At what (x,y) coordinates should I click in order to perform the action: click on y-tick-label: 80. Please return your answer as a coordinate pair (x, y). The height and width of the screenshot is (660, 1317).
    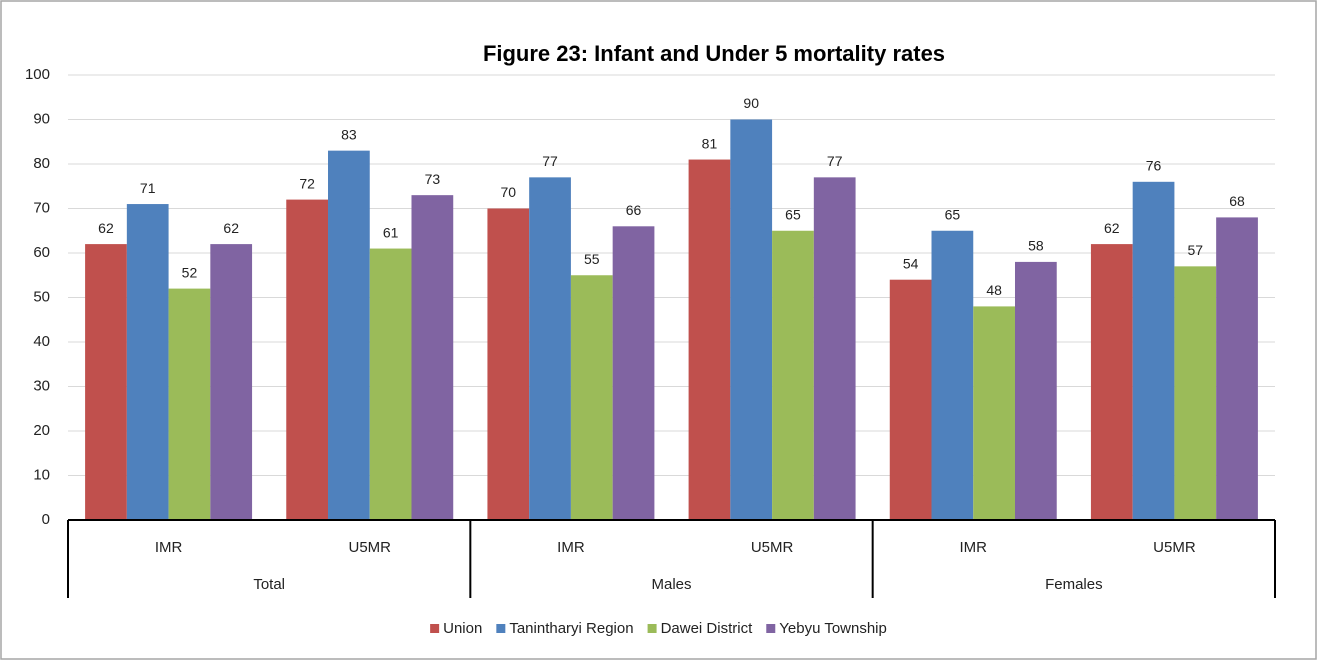
    Looking at the image, I should click on (41, 163).